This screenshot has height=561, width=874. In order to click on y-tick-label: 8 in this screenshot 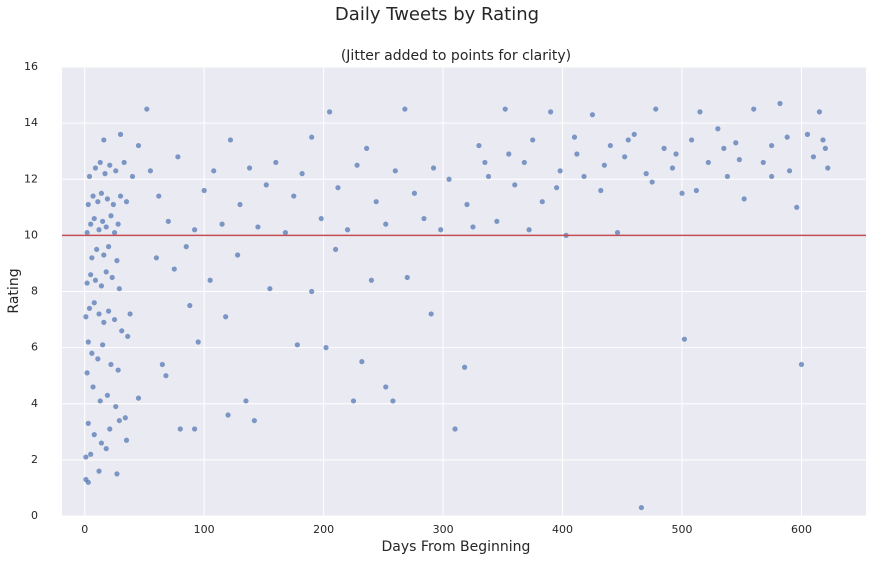, I will do `click(34, 291)`.